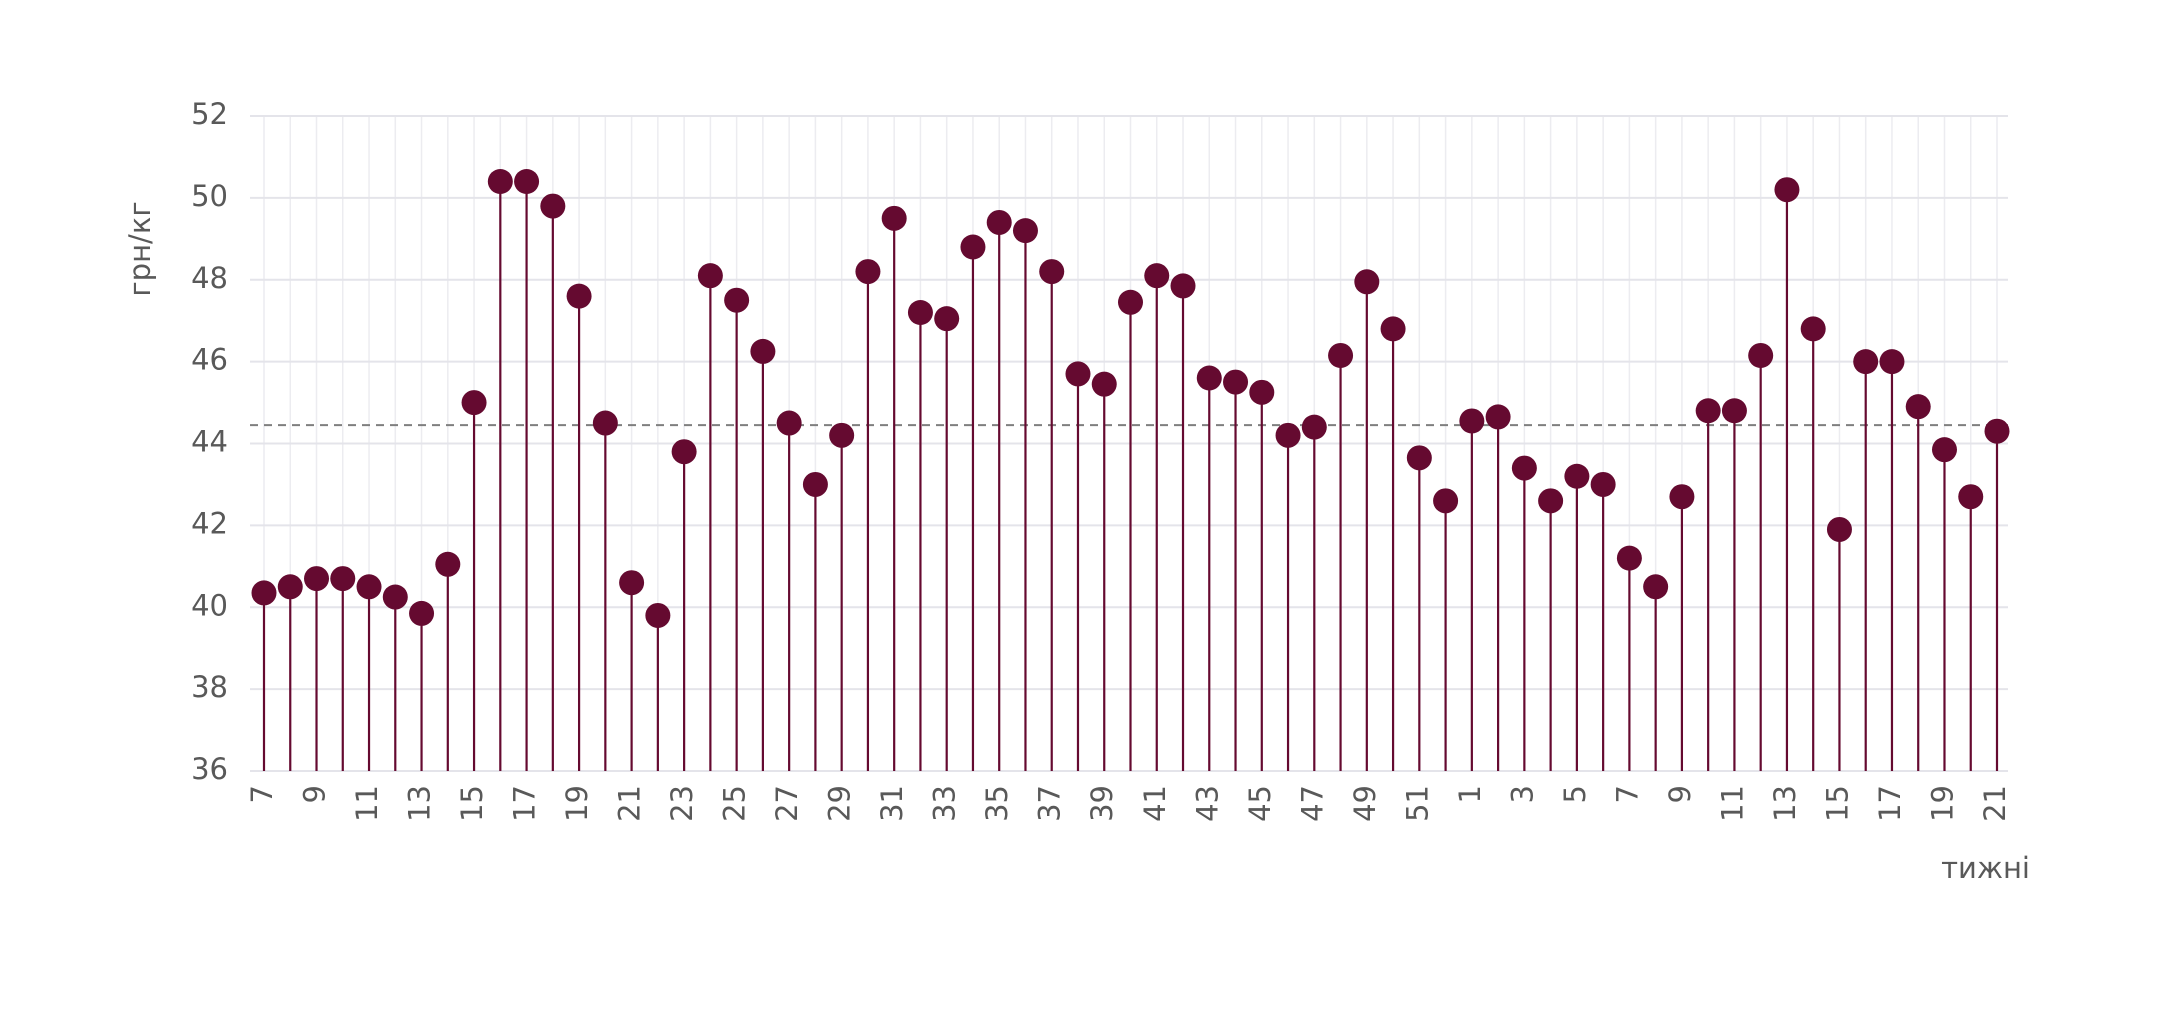 This screenshot has height=1021, width=2167. Describe the element at coordinates (140, 248) in the screenshot. I see `y-axis-label: грн/кг` at that location.